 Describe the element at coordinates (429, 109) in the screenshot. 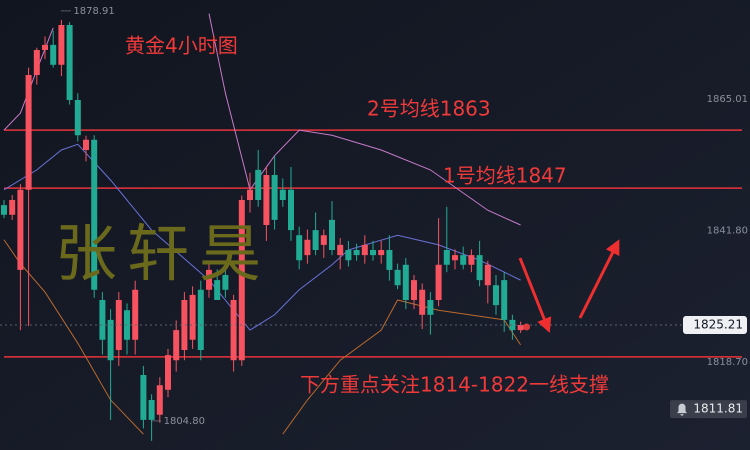

I see `annotation: 2号均线1863` at that location.